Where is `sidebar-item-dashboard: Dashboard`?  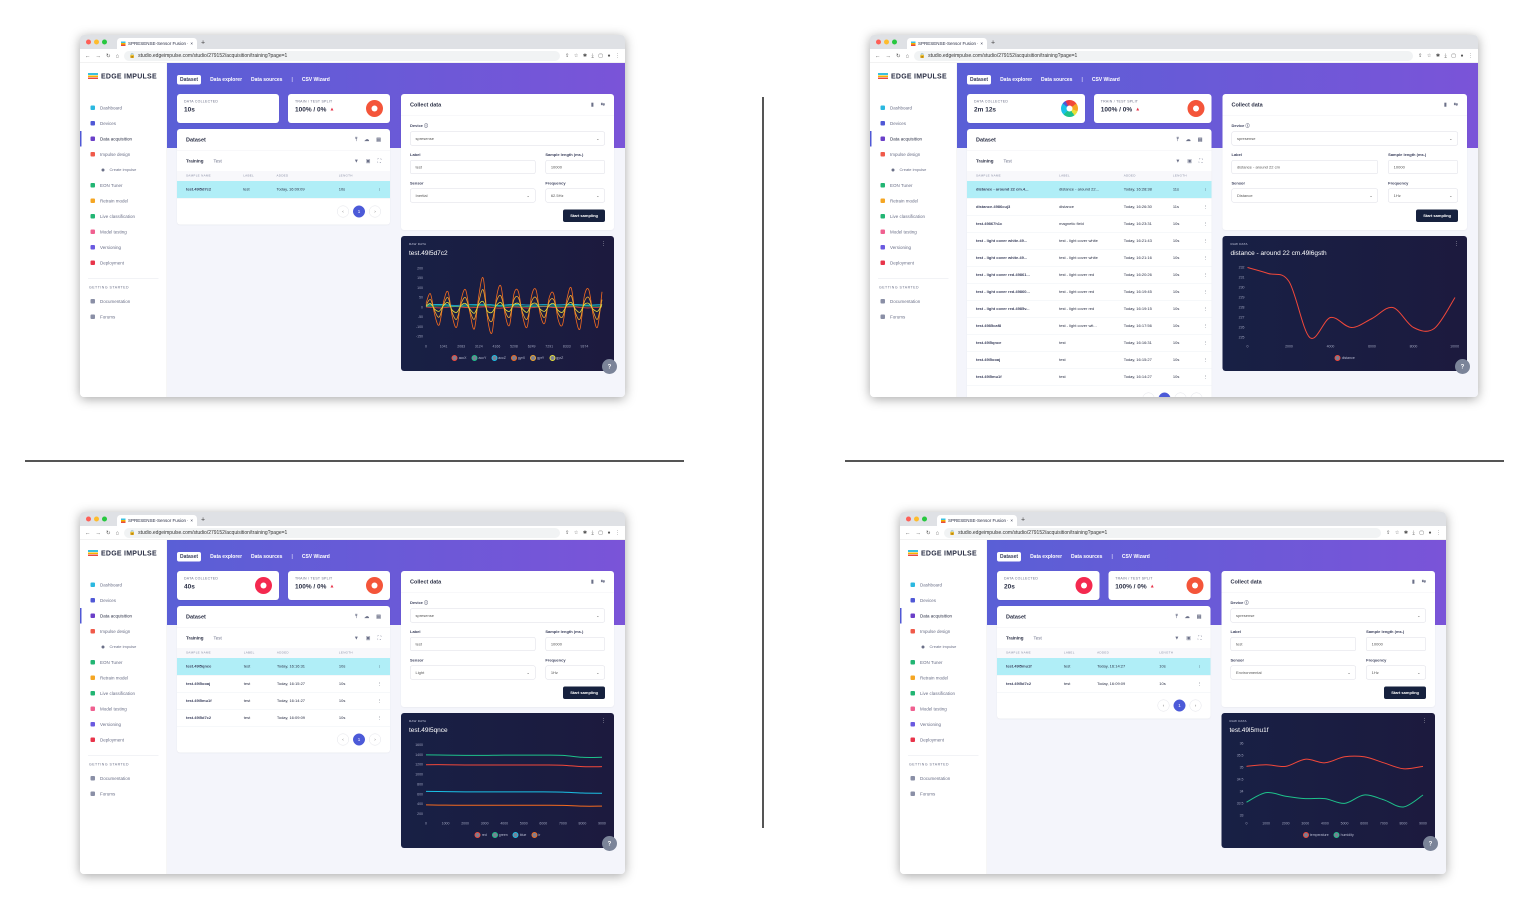
sidebar-item-dashboard: Dashboard is located at coordinates (123, 585).